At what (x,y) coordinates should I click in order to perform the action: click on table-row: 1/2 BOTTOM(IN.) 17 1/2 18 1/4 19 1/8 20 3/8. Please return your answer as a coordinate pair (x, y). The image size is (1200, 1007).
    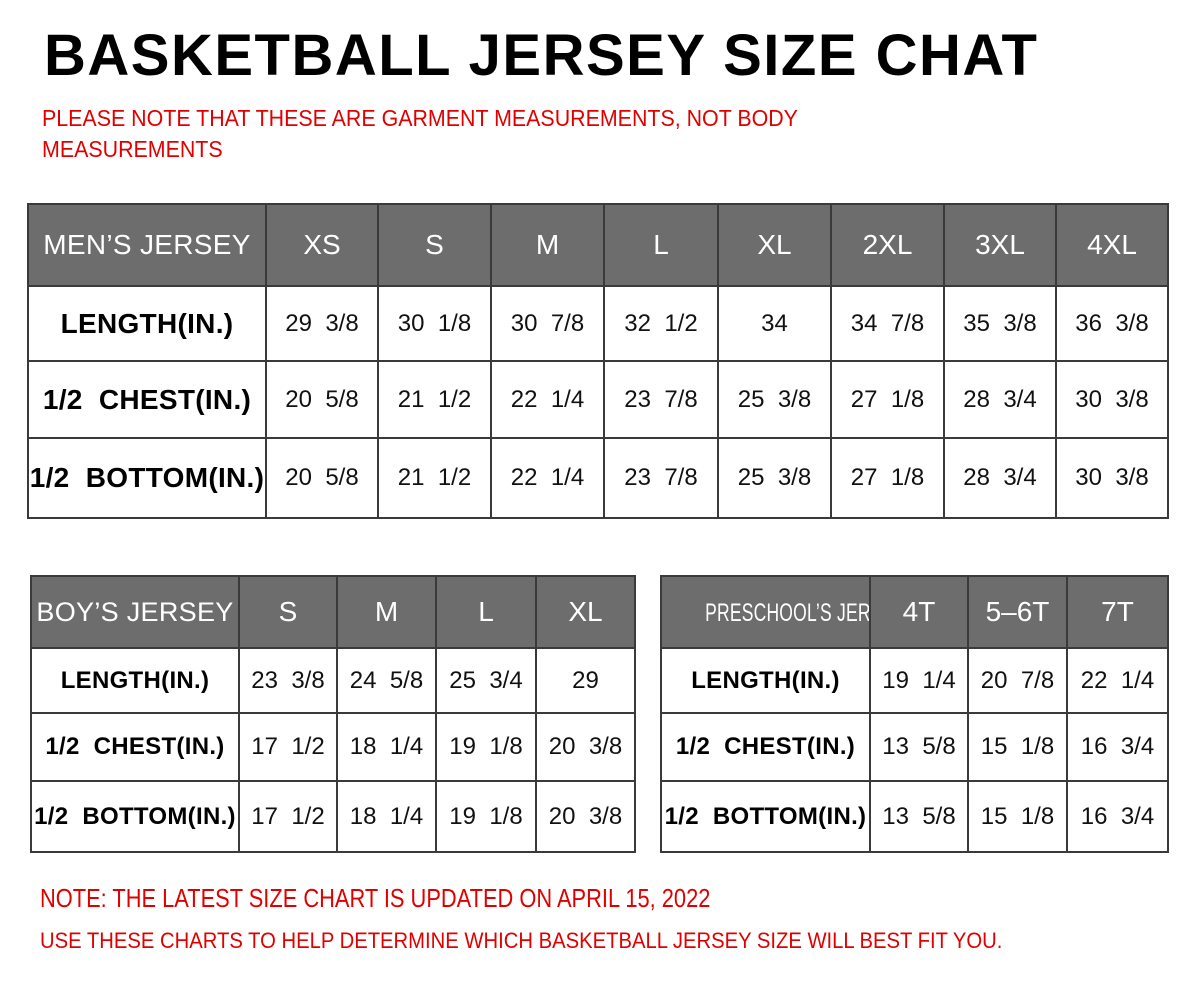
    Looking at the image, I should click on (333, 816).